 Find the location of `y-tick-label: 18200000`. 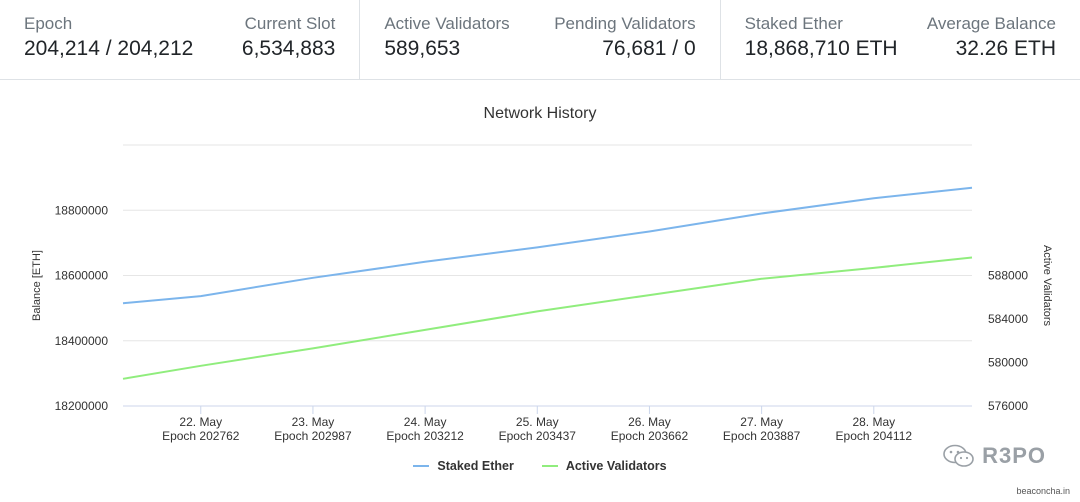

y-tick-label: 18200000 is located at coordinates (82, 406).